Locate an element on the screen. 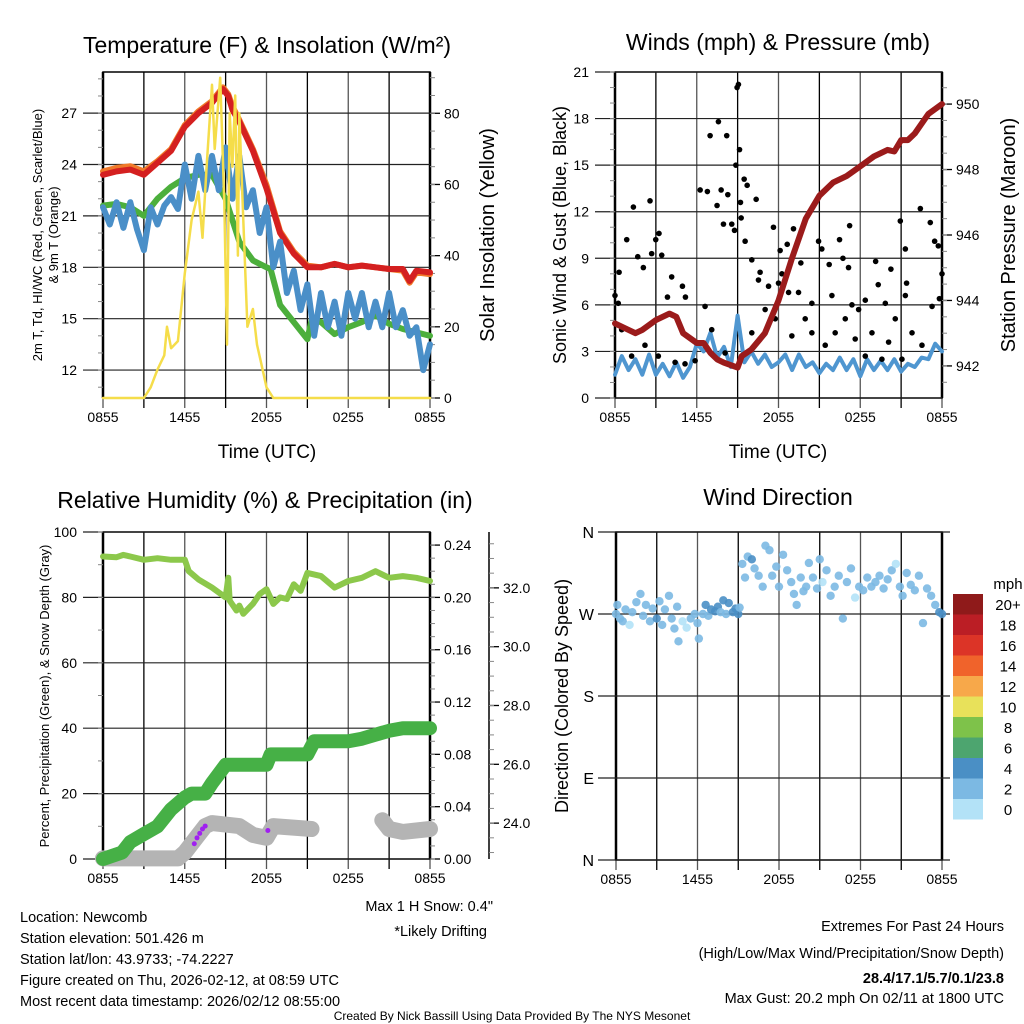 Image resolution: width=1024 pixels, height=1024 pixels. right-y-tick-label: 948 is located at coordinates (968, 170).